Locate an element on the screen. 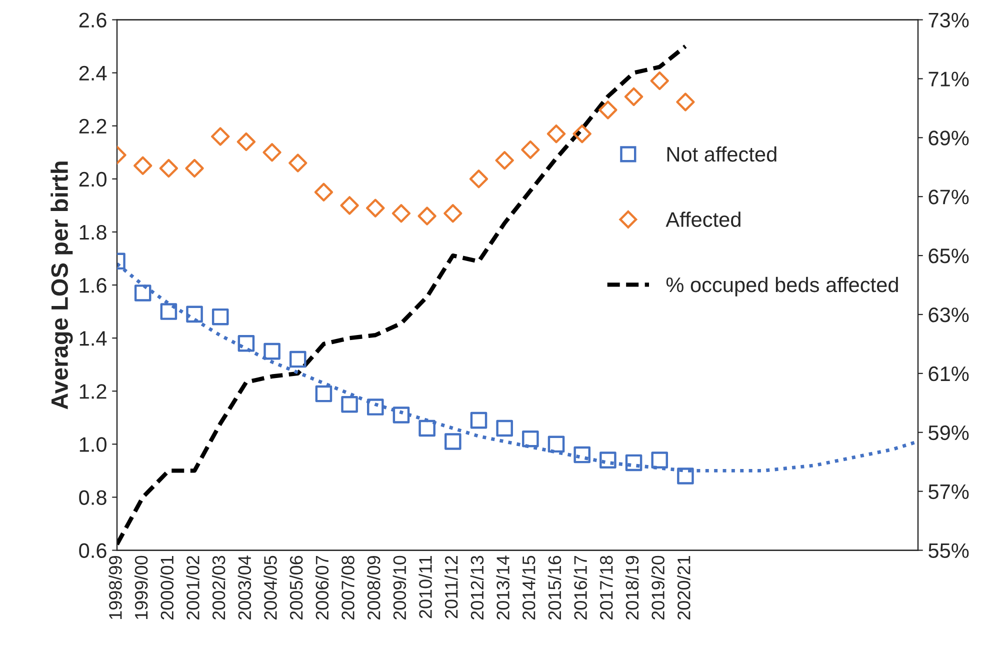  legend-label: % occuped beds affected is located at coordinates (782, 286).